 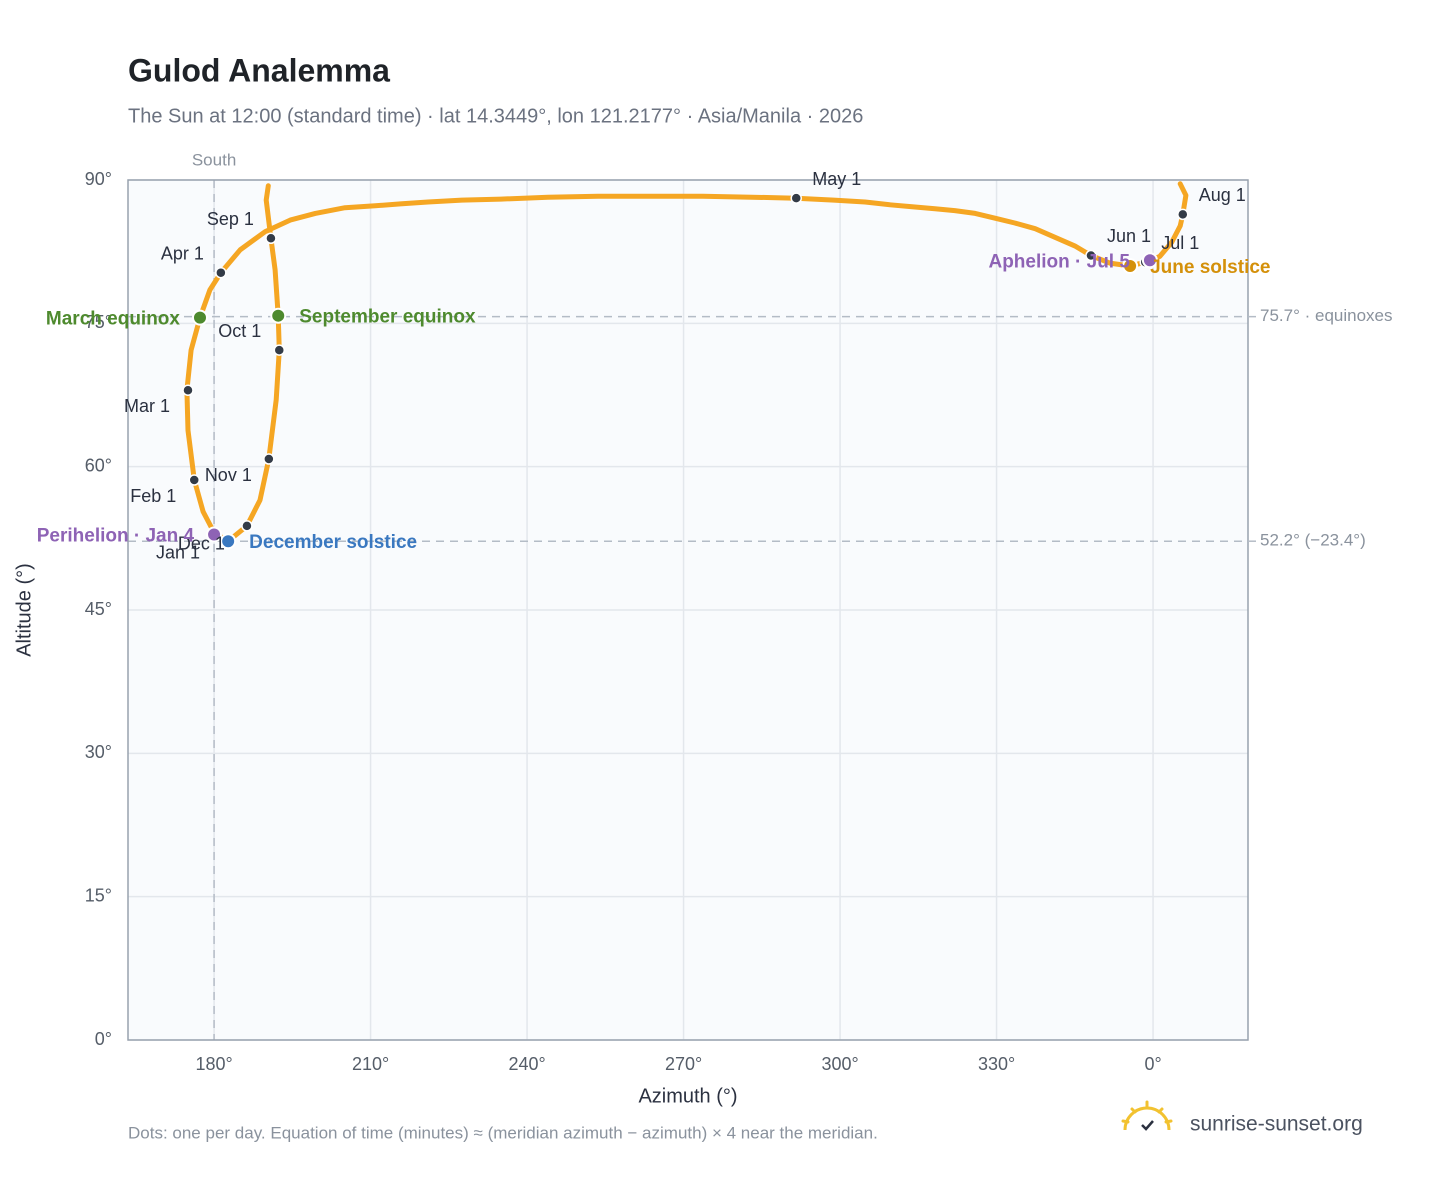 What do you see at coordinates (836, 179) in the screenshot?
I see `month-label: May 1` at bounding box center [836, 179].